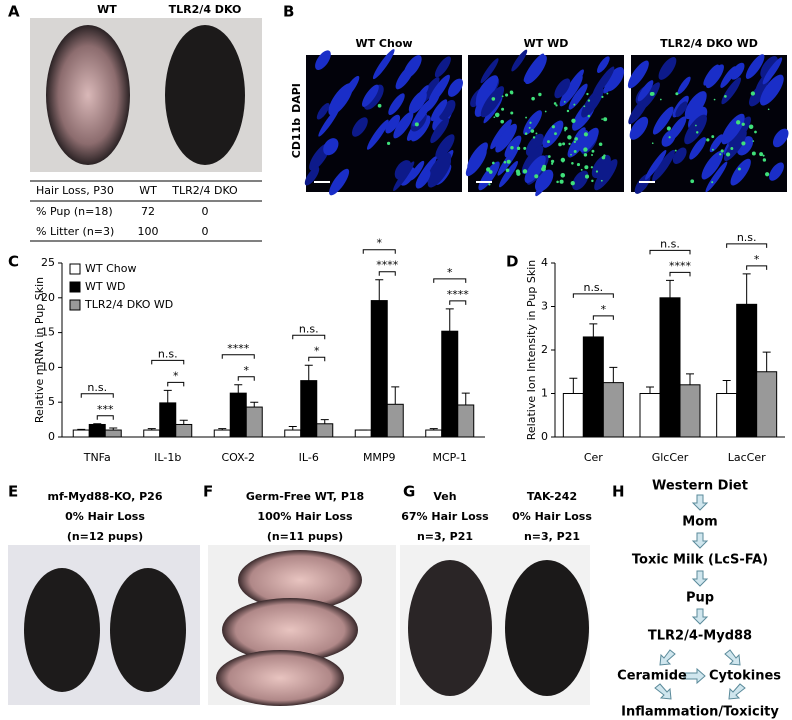  Describe the element at coordinates (379, 457) in the screenshot. I see `x-tick-label: MMP9` at that location.